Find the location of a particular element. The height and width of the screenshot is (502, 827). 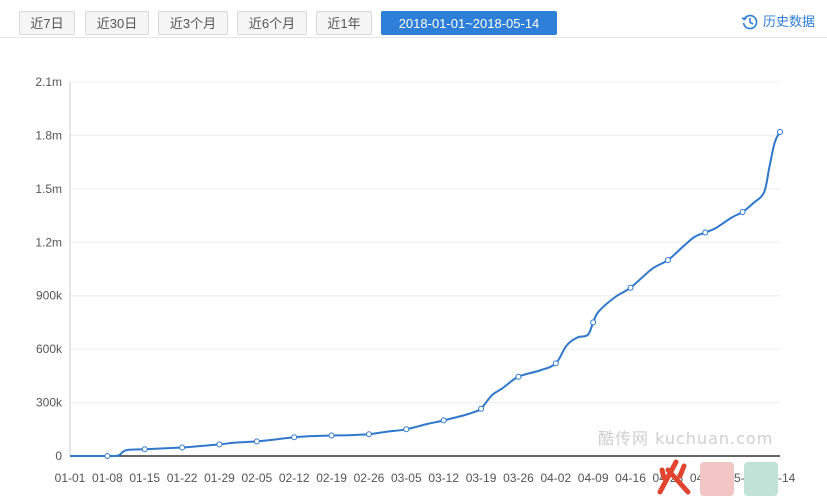

x-tick-label: 02-12 is located at coordinates (294, 478).